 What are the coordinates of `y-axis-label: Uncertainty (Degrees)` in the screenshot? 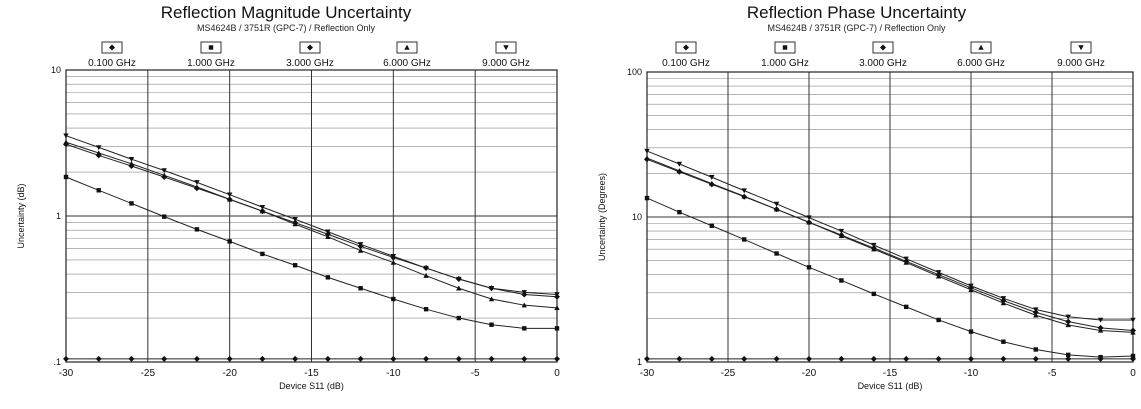 It's located at (602, 217).